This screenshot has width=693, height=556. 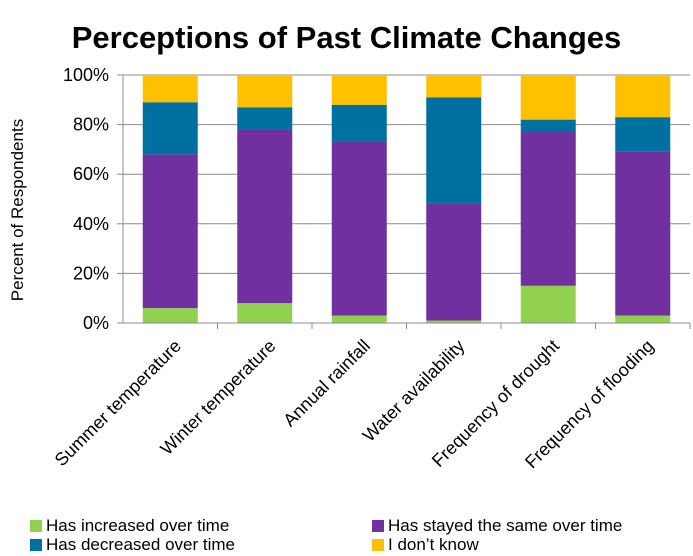 I want to click on chart-title: Perceptions of Past Climate Changes, so click(x=346, y=37).